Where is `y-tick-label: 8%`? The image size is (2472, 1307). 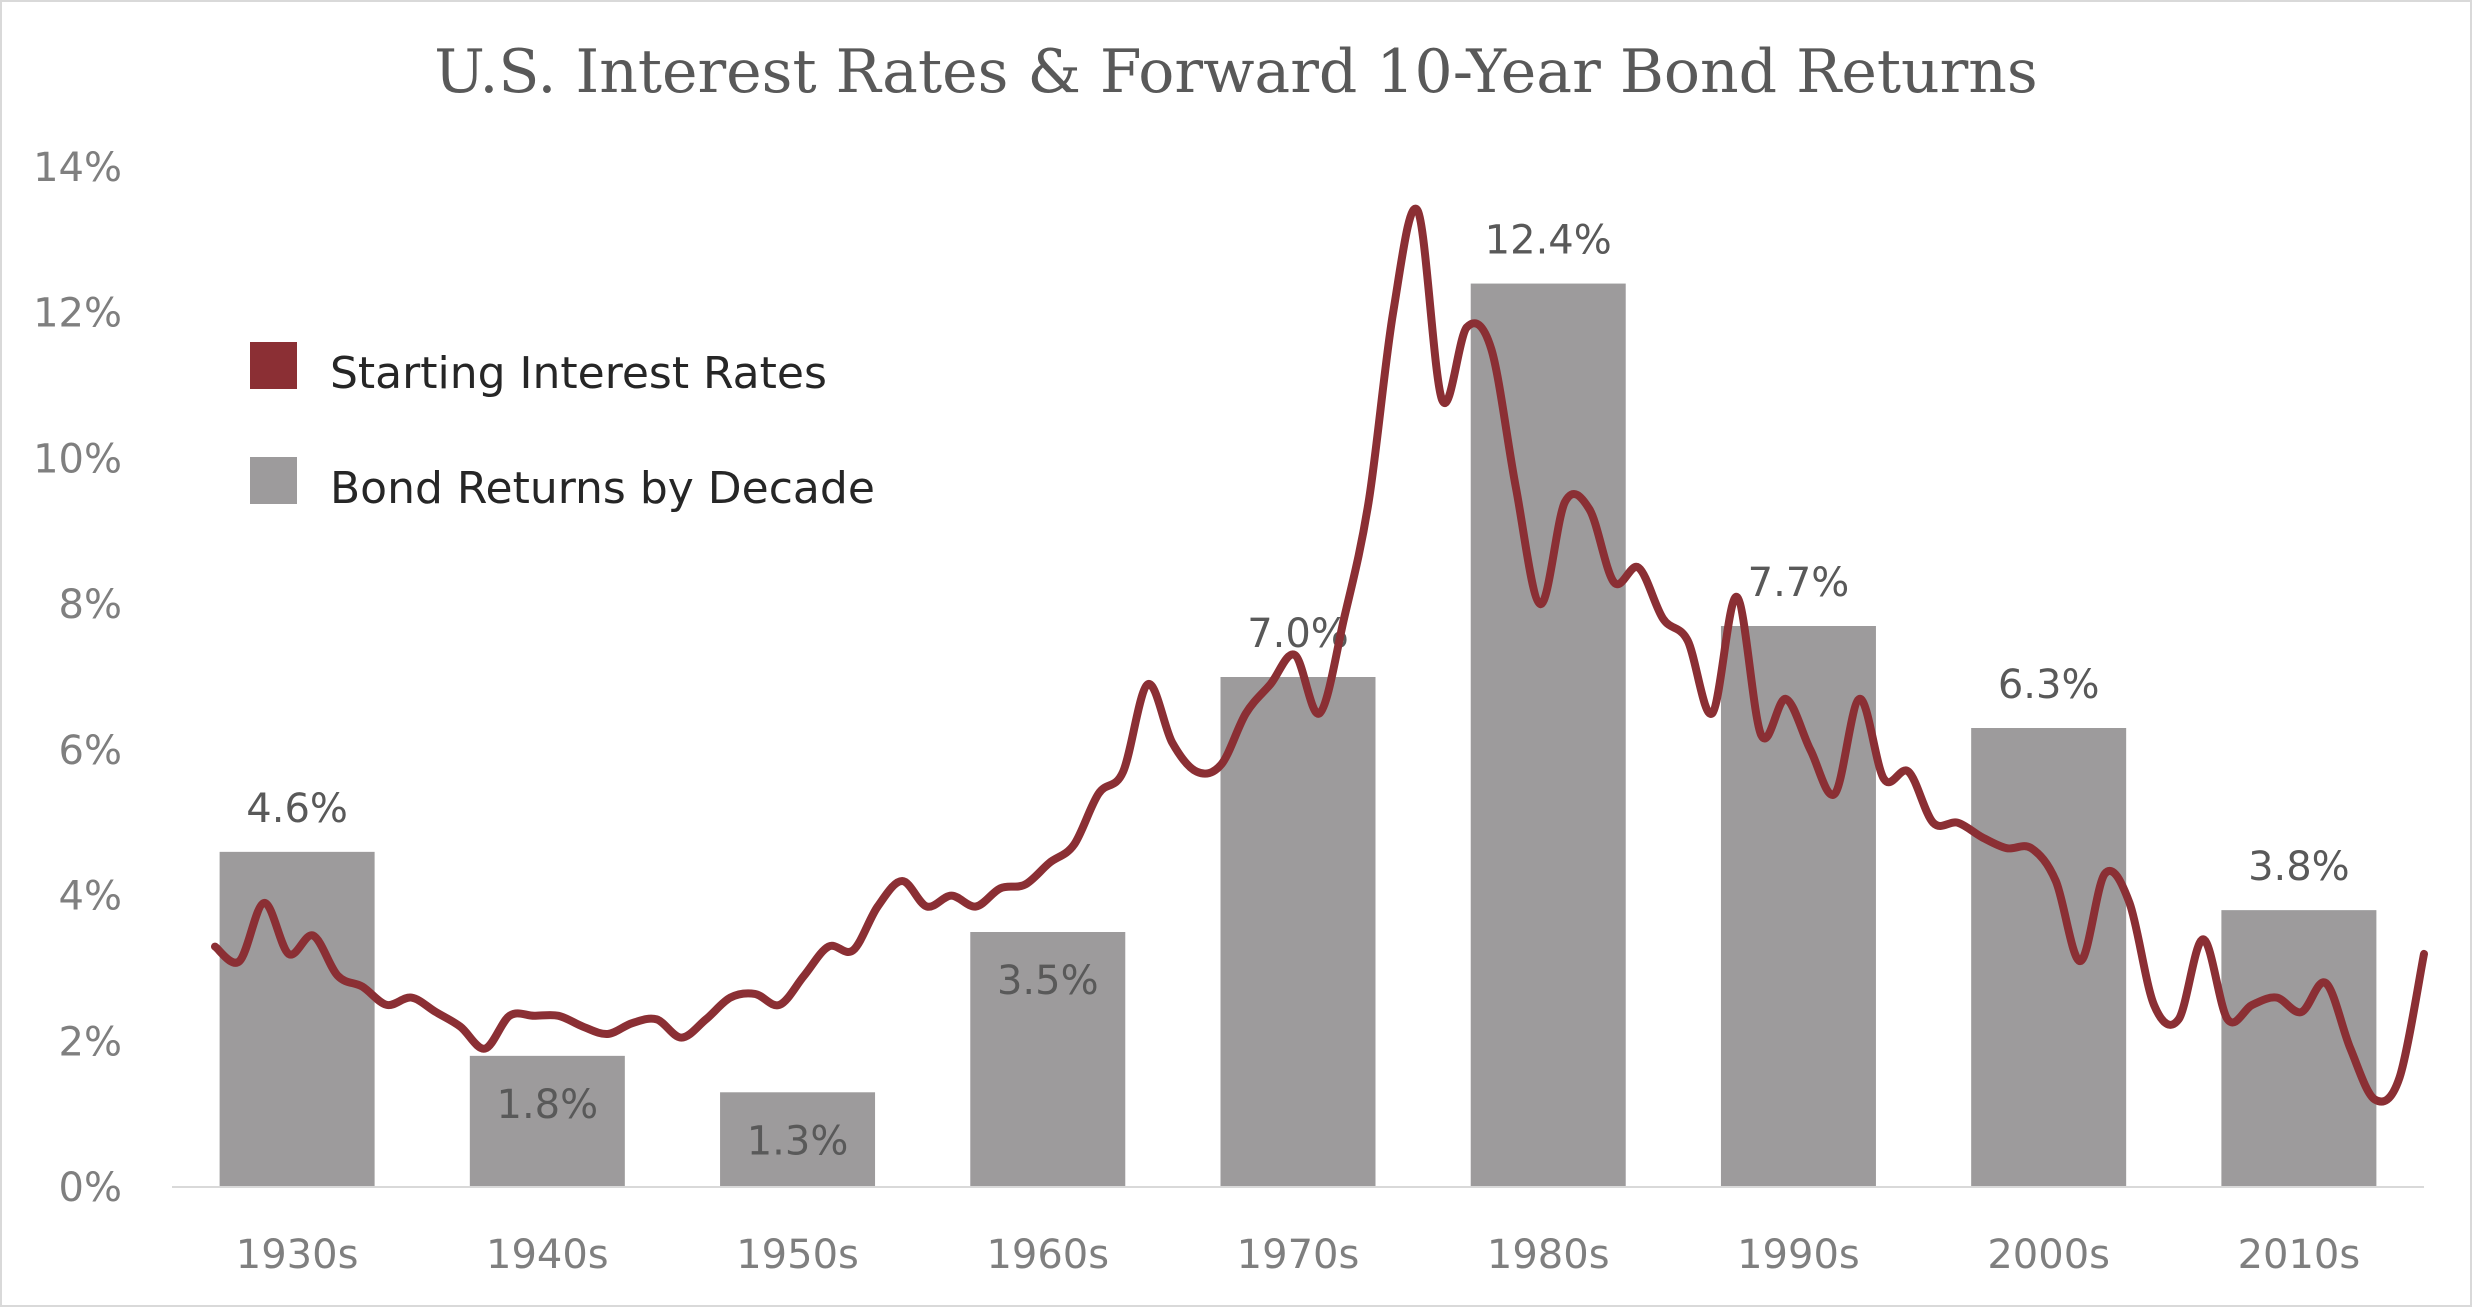
y-tick-label: 8% is located at coordinates (90, 605).